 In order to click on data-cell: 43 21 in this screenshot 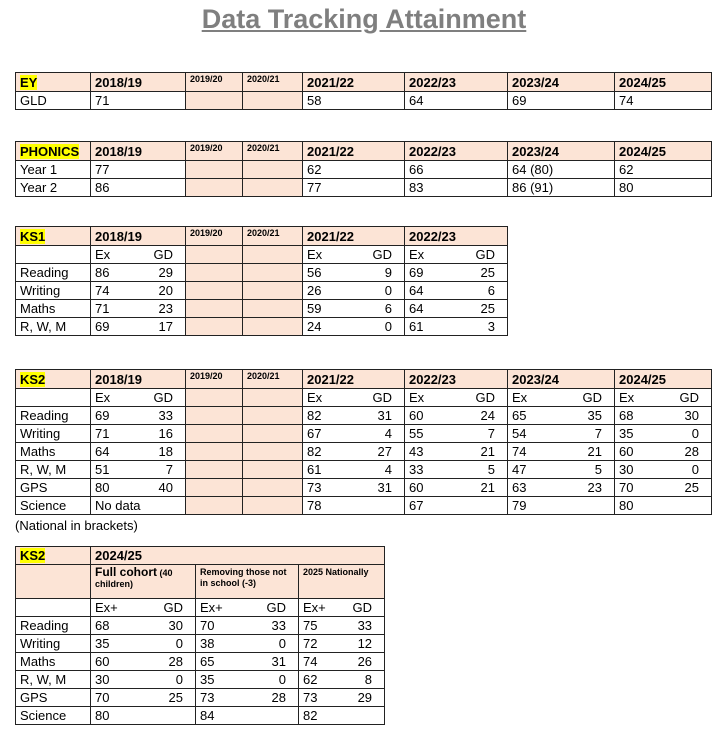, I will do `click(456, 451)`.